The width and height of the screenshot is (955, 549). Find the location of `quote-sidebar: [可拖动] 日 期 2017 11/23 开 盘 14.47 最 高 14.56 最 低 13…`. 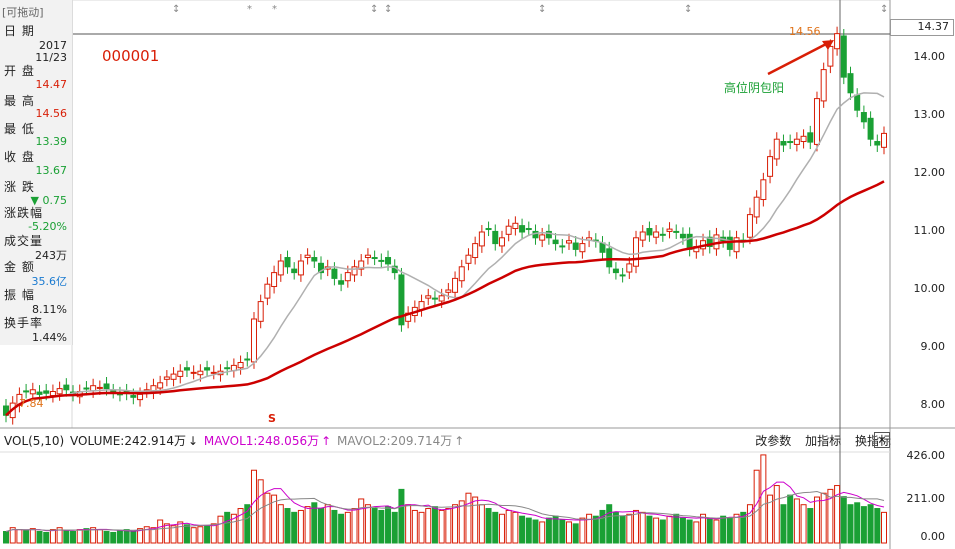

quote-sidebar: [可拖动] 日 期 2017 11/23 开 盘 14.47 最 高 14.56 最 低 13… is located at coordinates (36, 172).